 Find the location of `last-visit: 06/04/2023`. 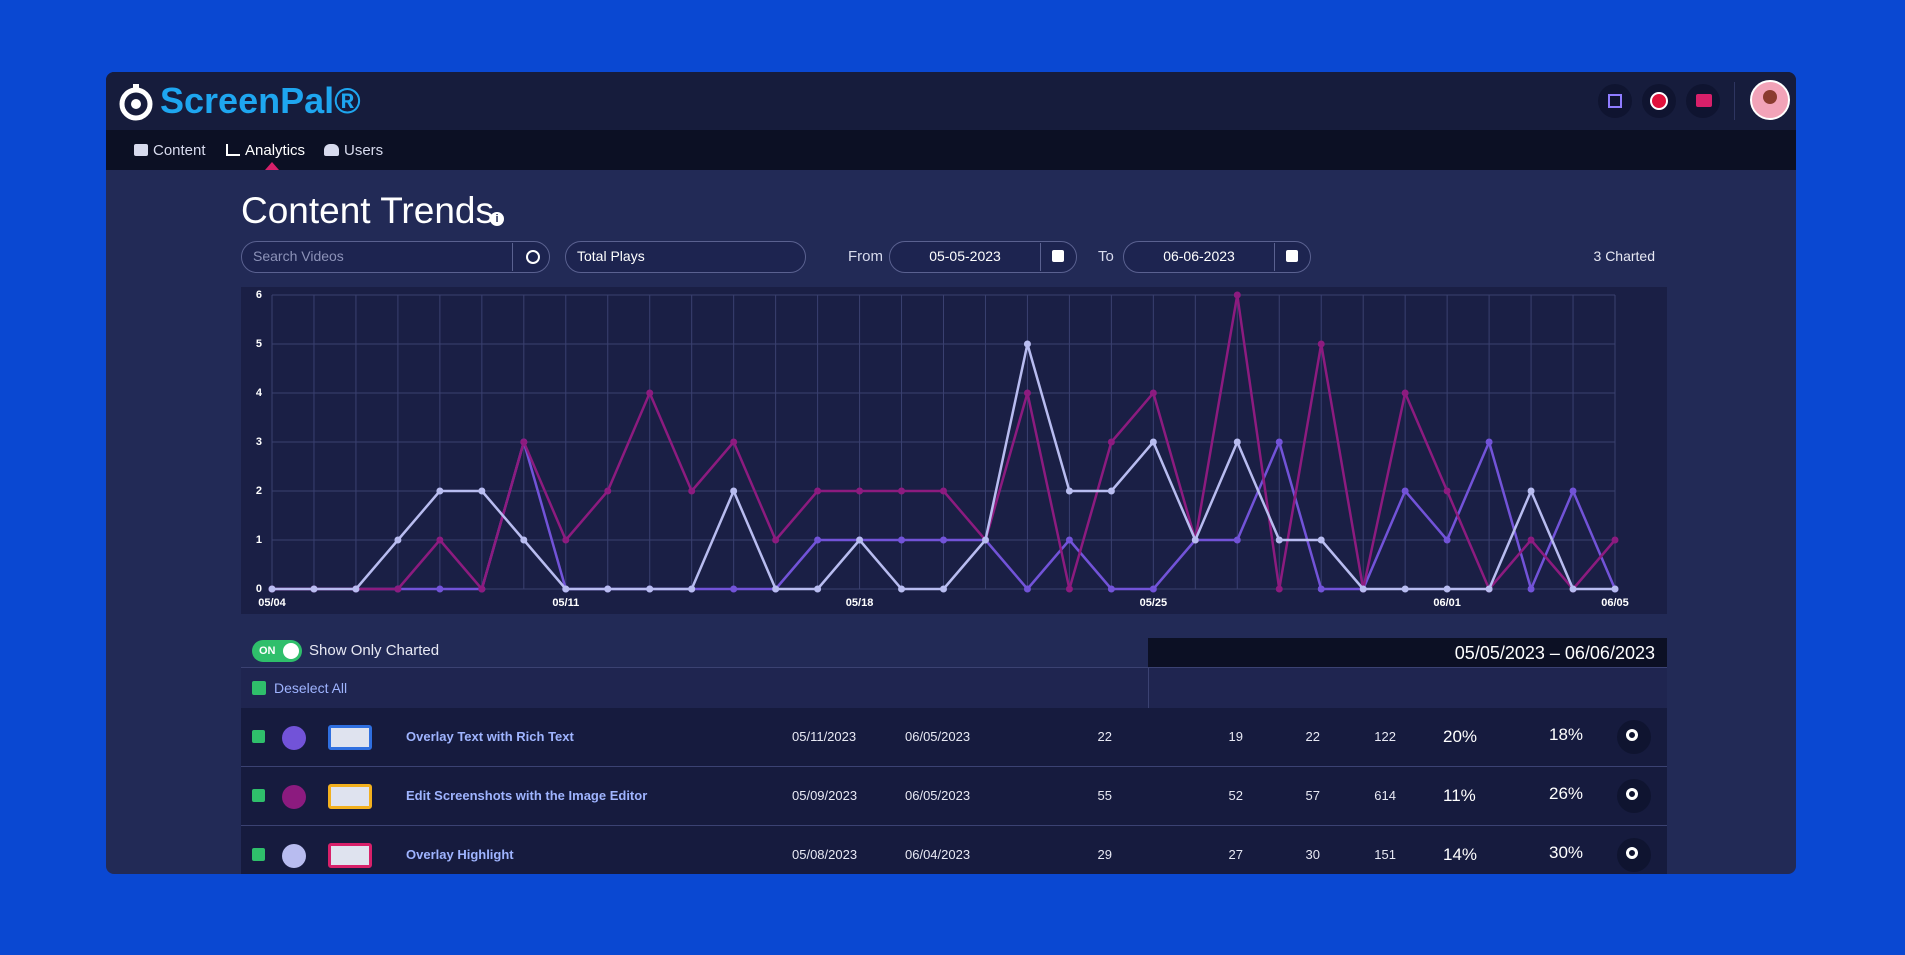

last-visit: 06/04/2023 is located at coordinates (938, 854).